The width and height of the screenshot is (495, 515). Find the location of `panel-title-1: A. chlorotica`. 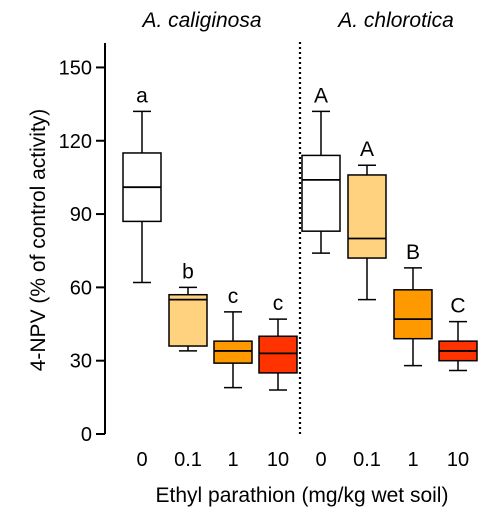

panel-title-1: A. chlorotica is located at coordinates (395, 20).